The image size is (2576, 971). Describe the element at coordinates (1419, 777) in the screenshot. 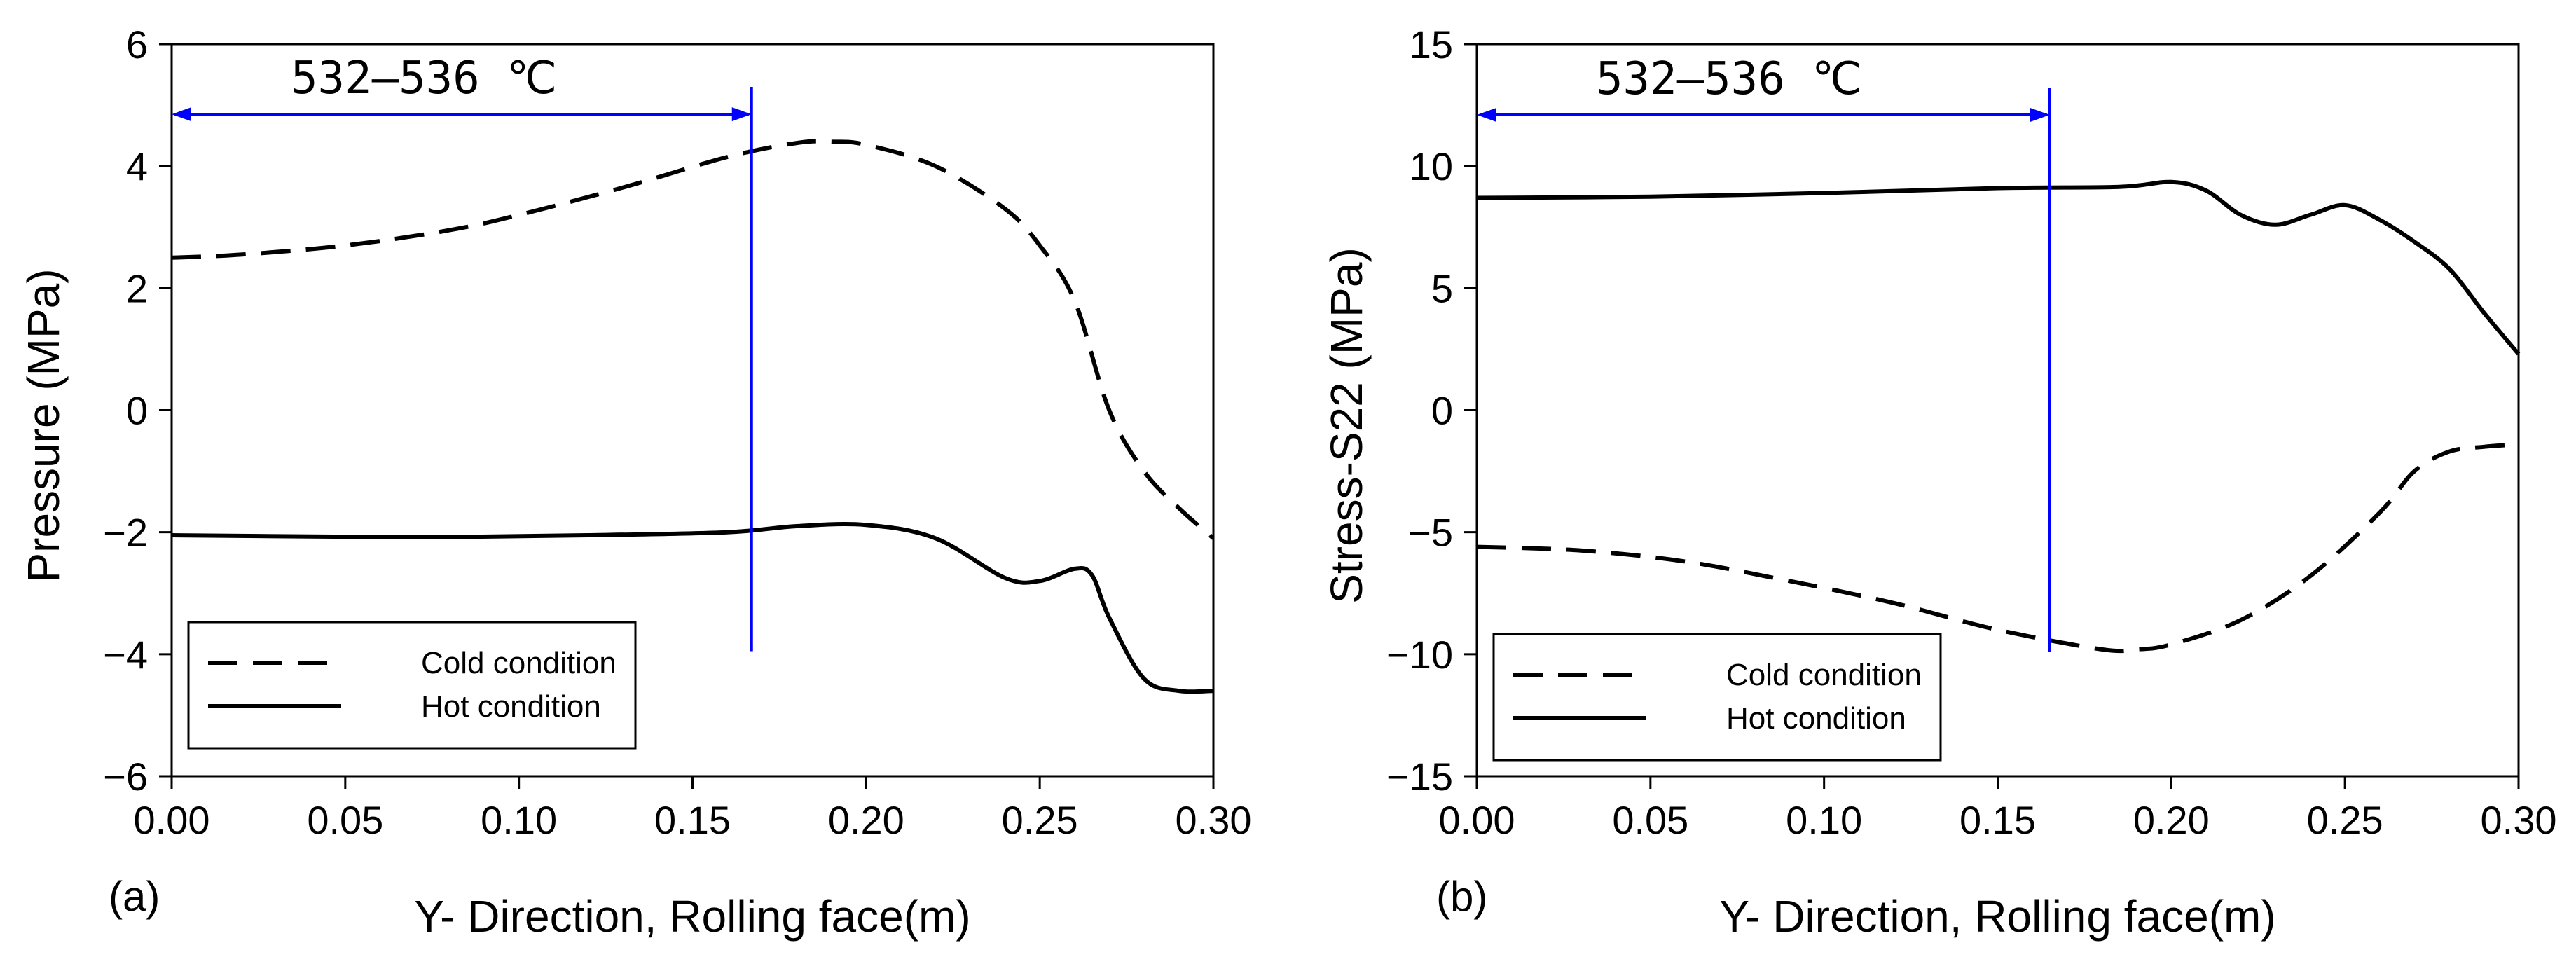

I see `y-tick-label: −15` at that location.